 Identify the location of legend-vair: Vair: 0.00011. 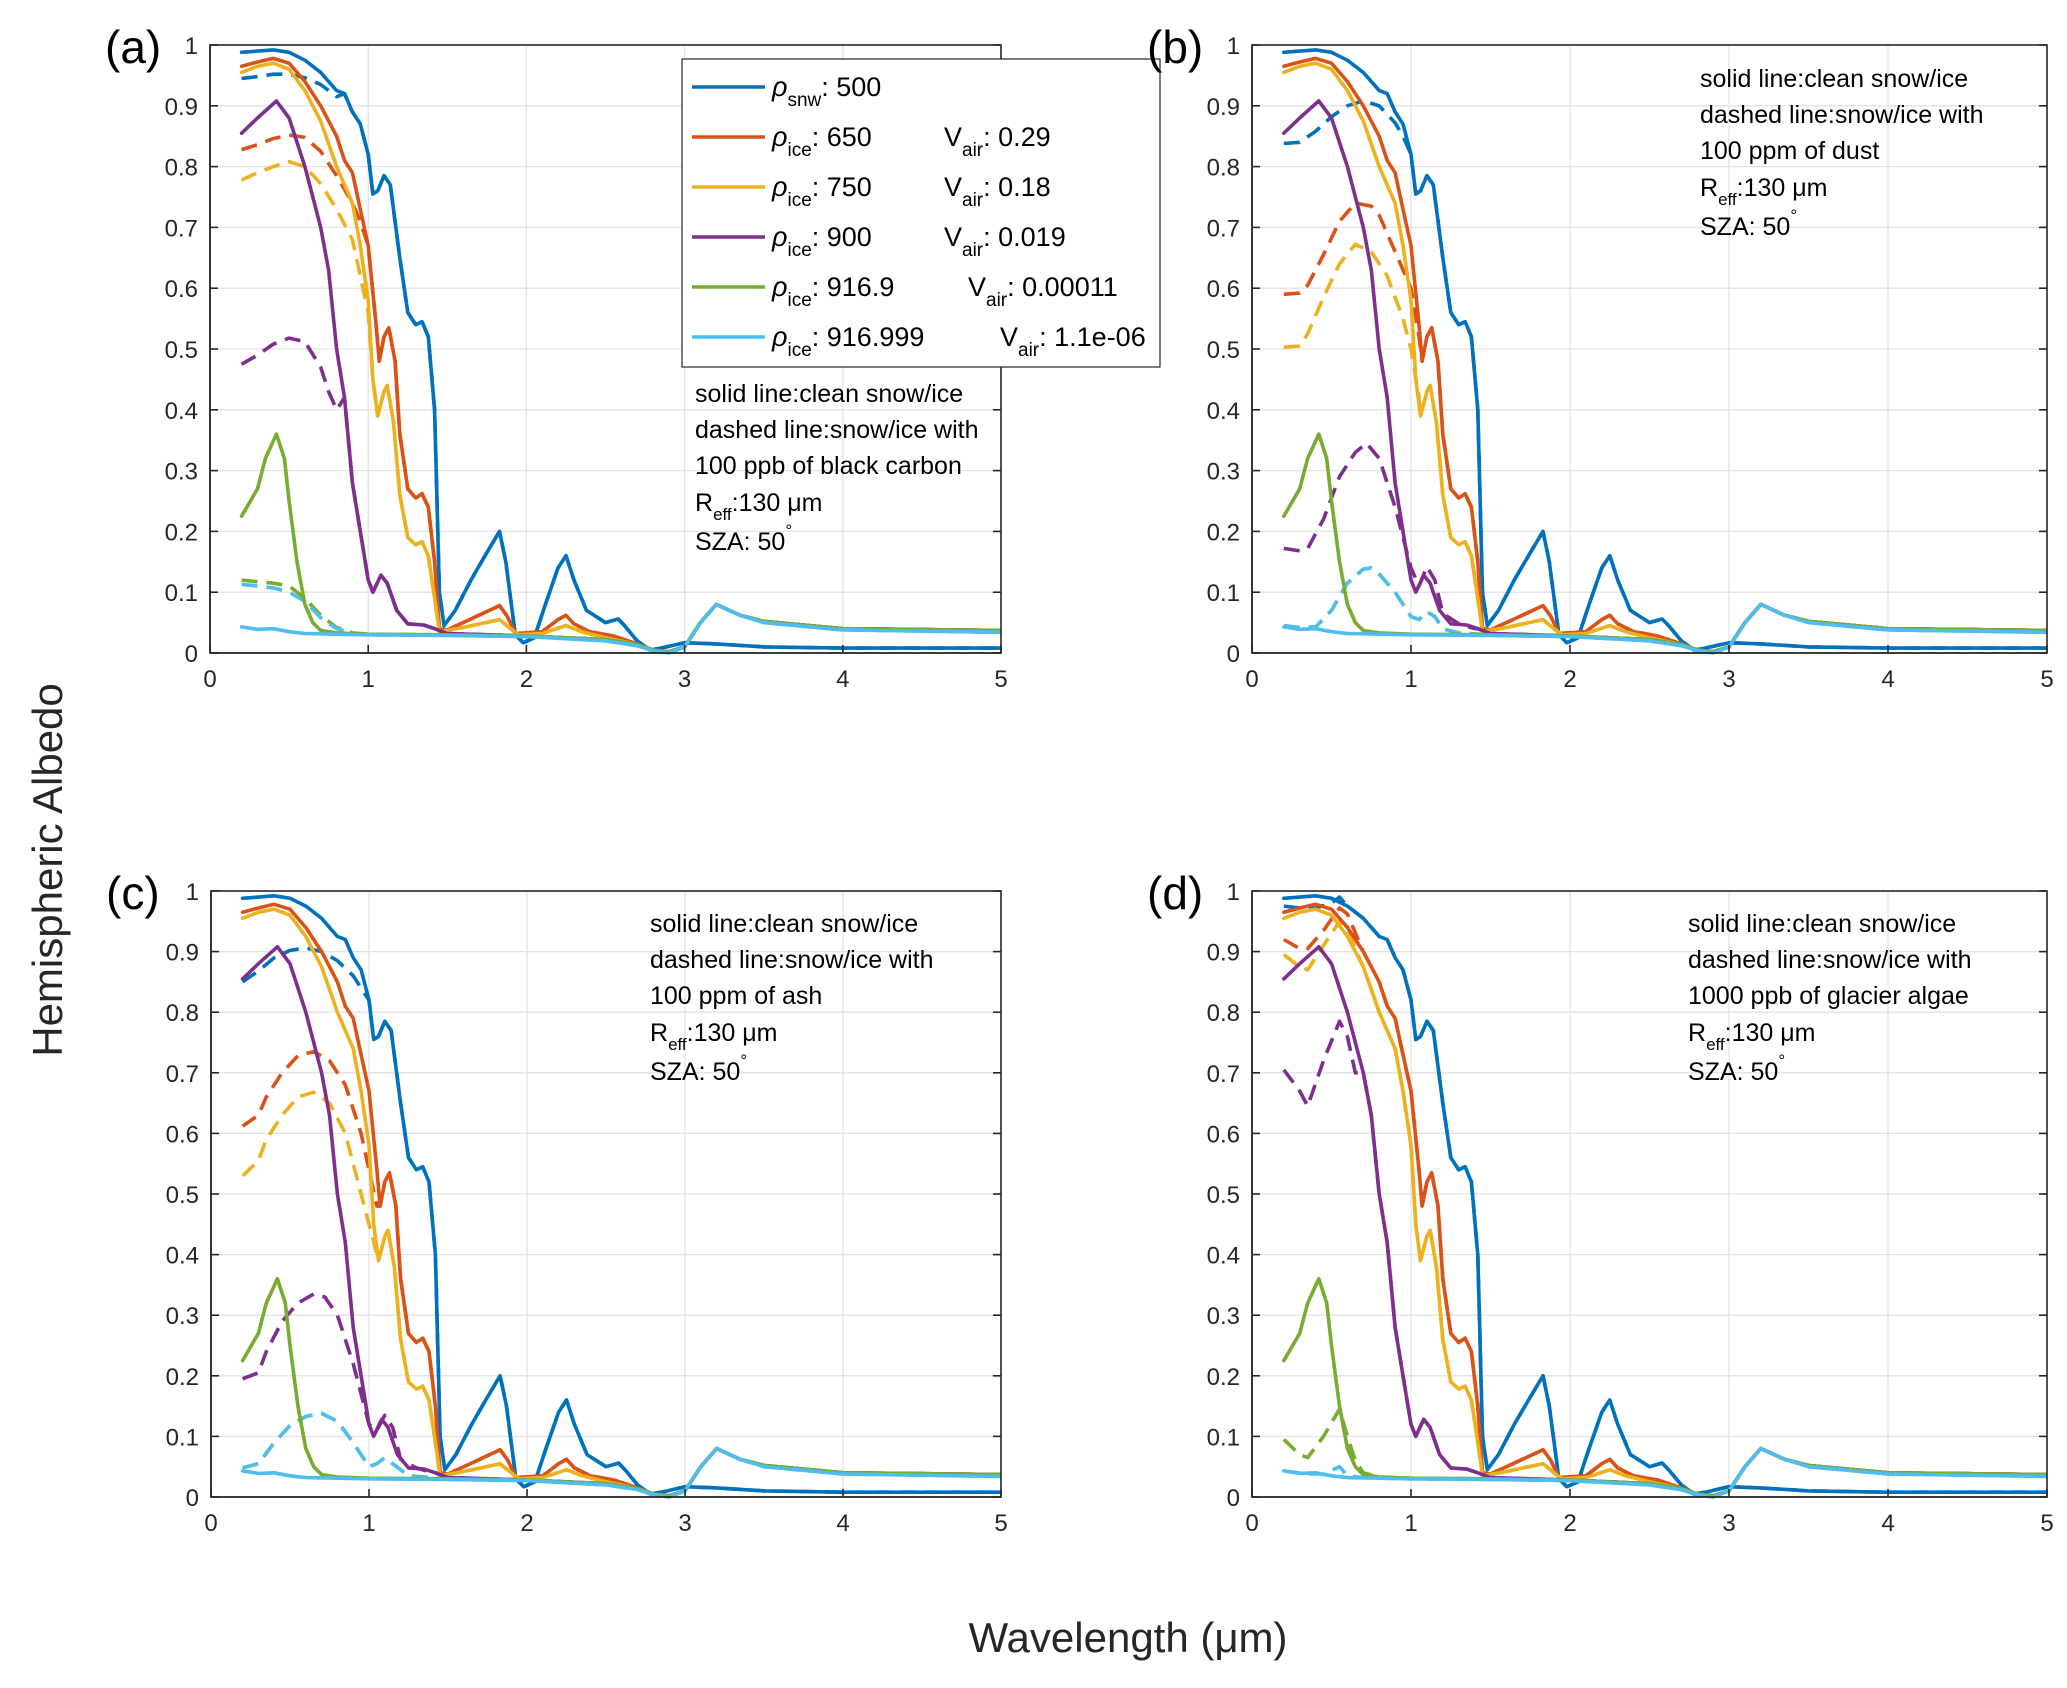
(1043, 291).